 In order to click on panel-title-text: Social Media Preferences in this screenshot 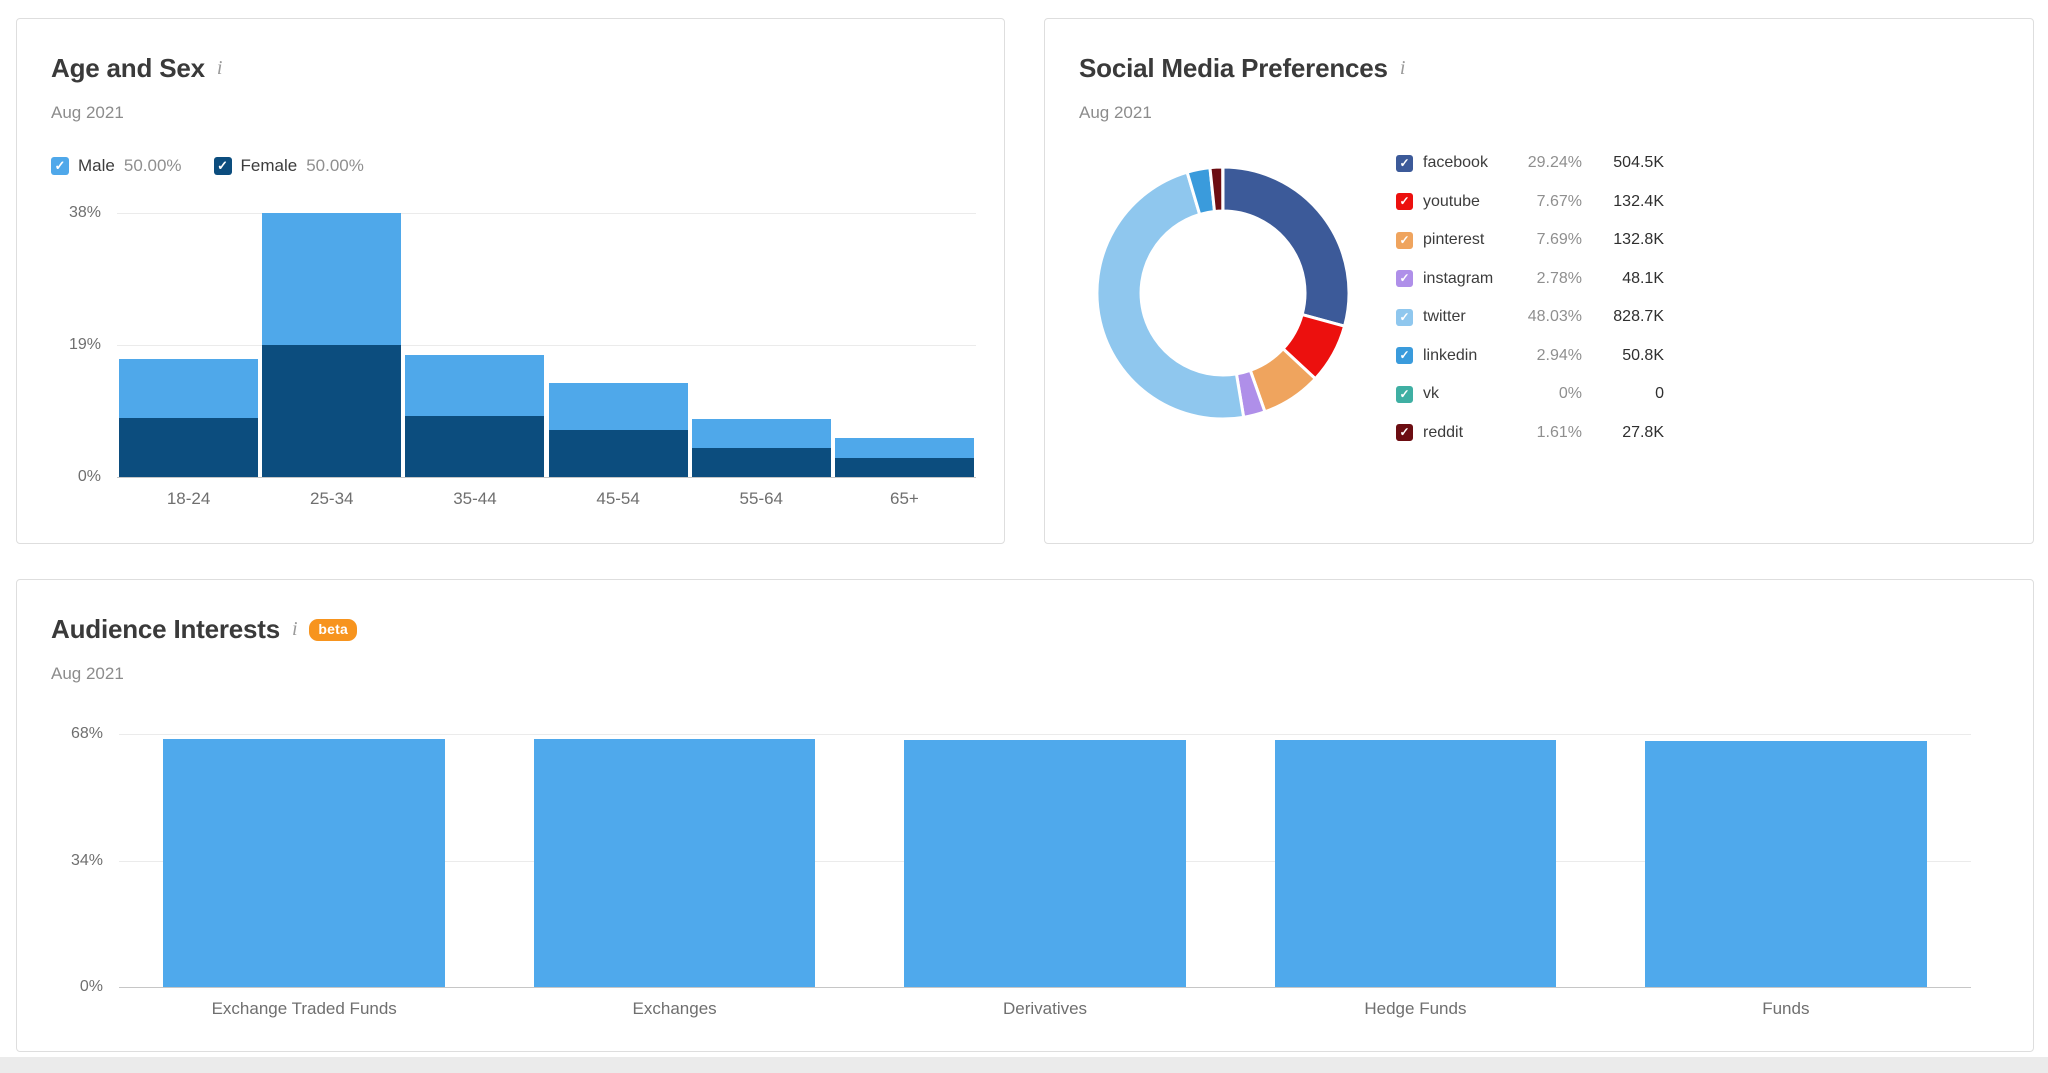, I will do `click(1233, 68)`.